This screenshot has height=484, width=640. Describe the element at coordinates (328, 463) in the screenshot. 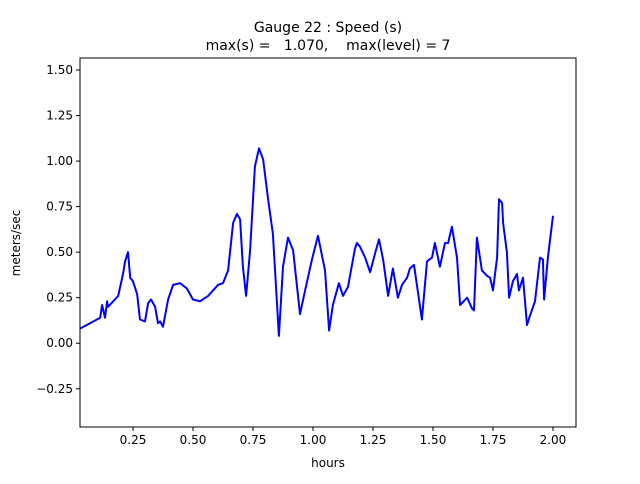

I see `x-axis-label: hours` at that location.